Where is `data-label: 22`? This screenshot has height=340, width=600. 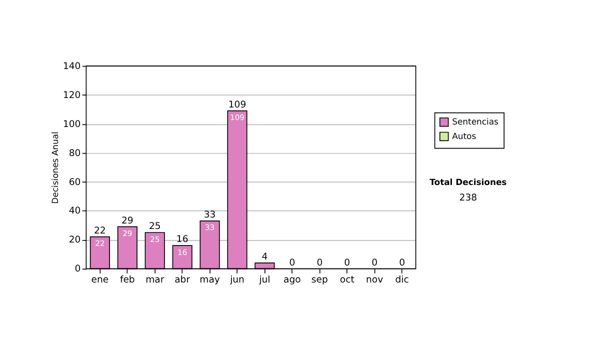
data-label: 22 is located at coordinates (100, 243).